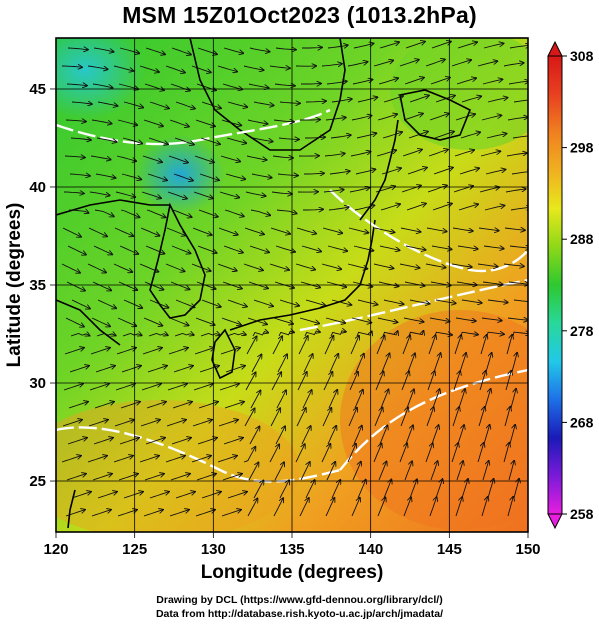 The image size is (599, 625). I want to click on x-tick-label: 130, so click(213, 549).